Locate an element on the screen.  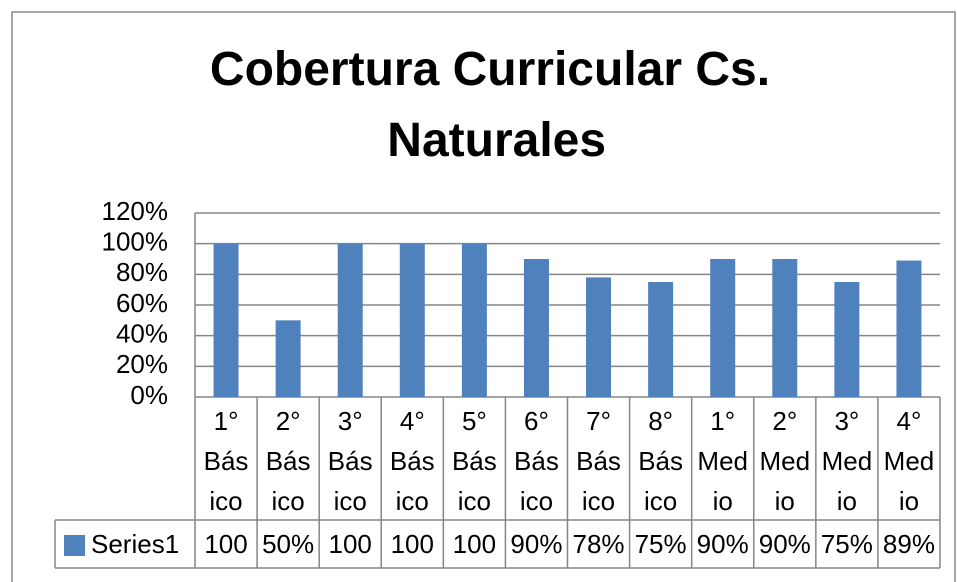
legend-label: Series1 is located at coordinates (135, 544).